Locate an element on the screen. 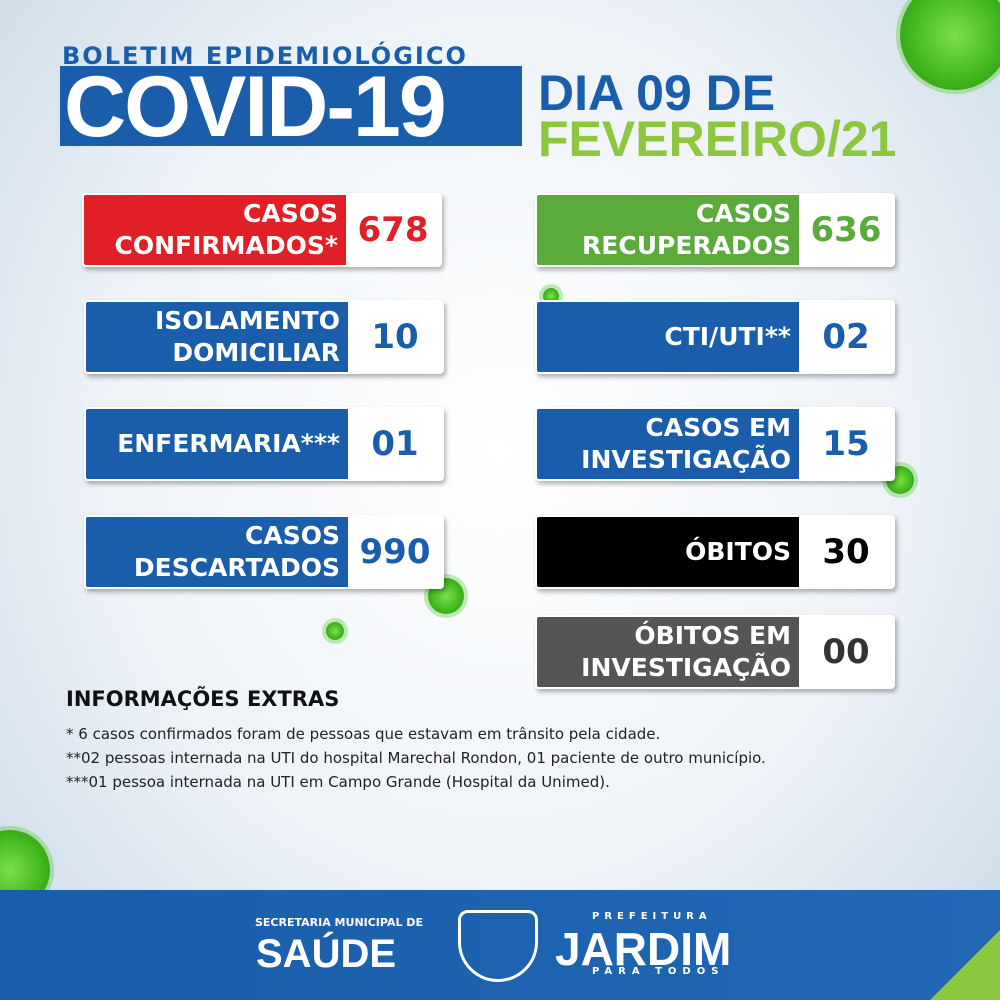 This screenshot has width=1000, height=1000. card-label: CASOS EM INVESTIGAÇÃO is located at coordinates (668, 444).